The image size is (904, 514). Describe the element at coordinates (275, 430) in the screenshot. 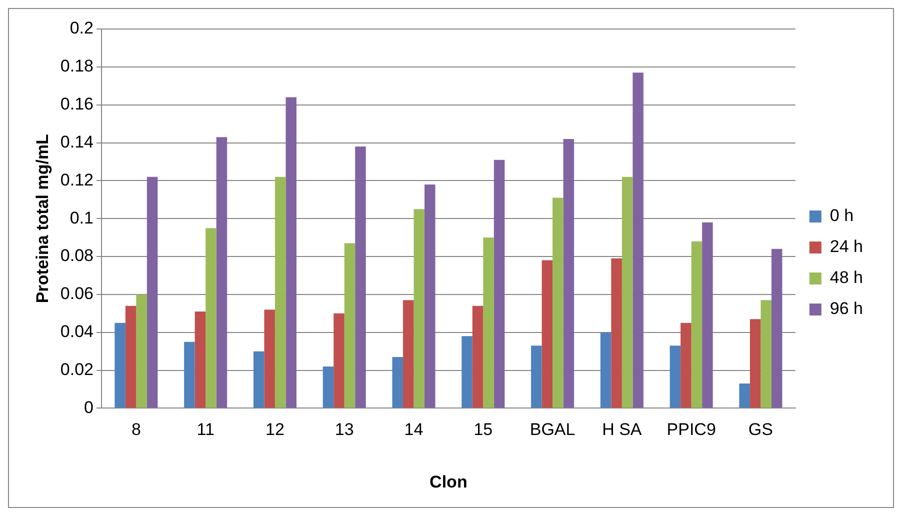

I see `x-tick-label: 12` at that location.